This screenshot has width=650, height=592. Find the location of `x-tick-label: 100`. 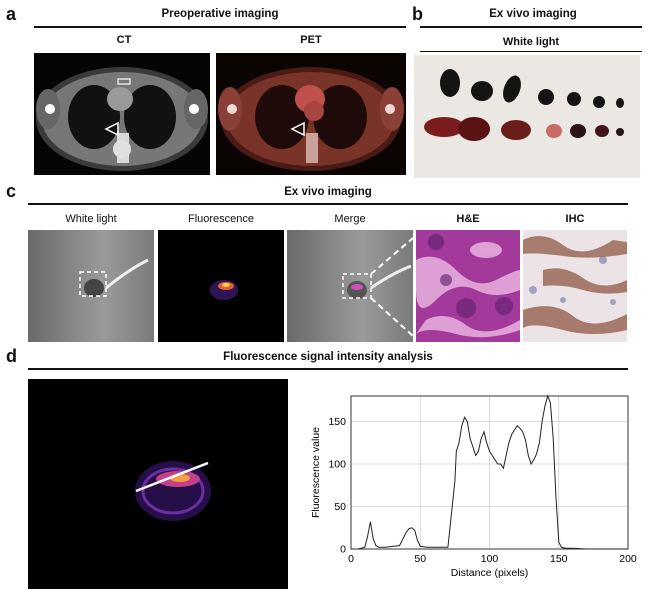

x-tick-label: 100 is located at coordinates (490, 559).